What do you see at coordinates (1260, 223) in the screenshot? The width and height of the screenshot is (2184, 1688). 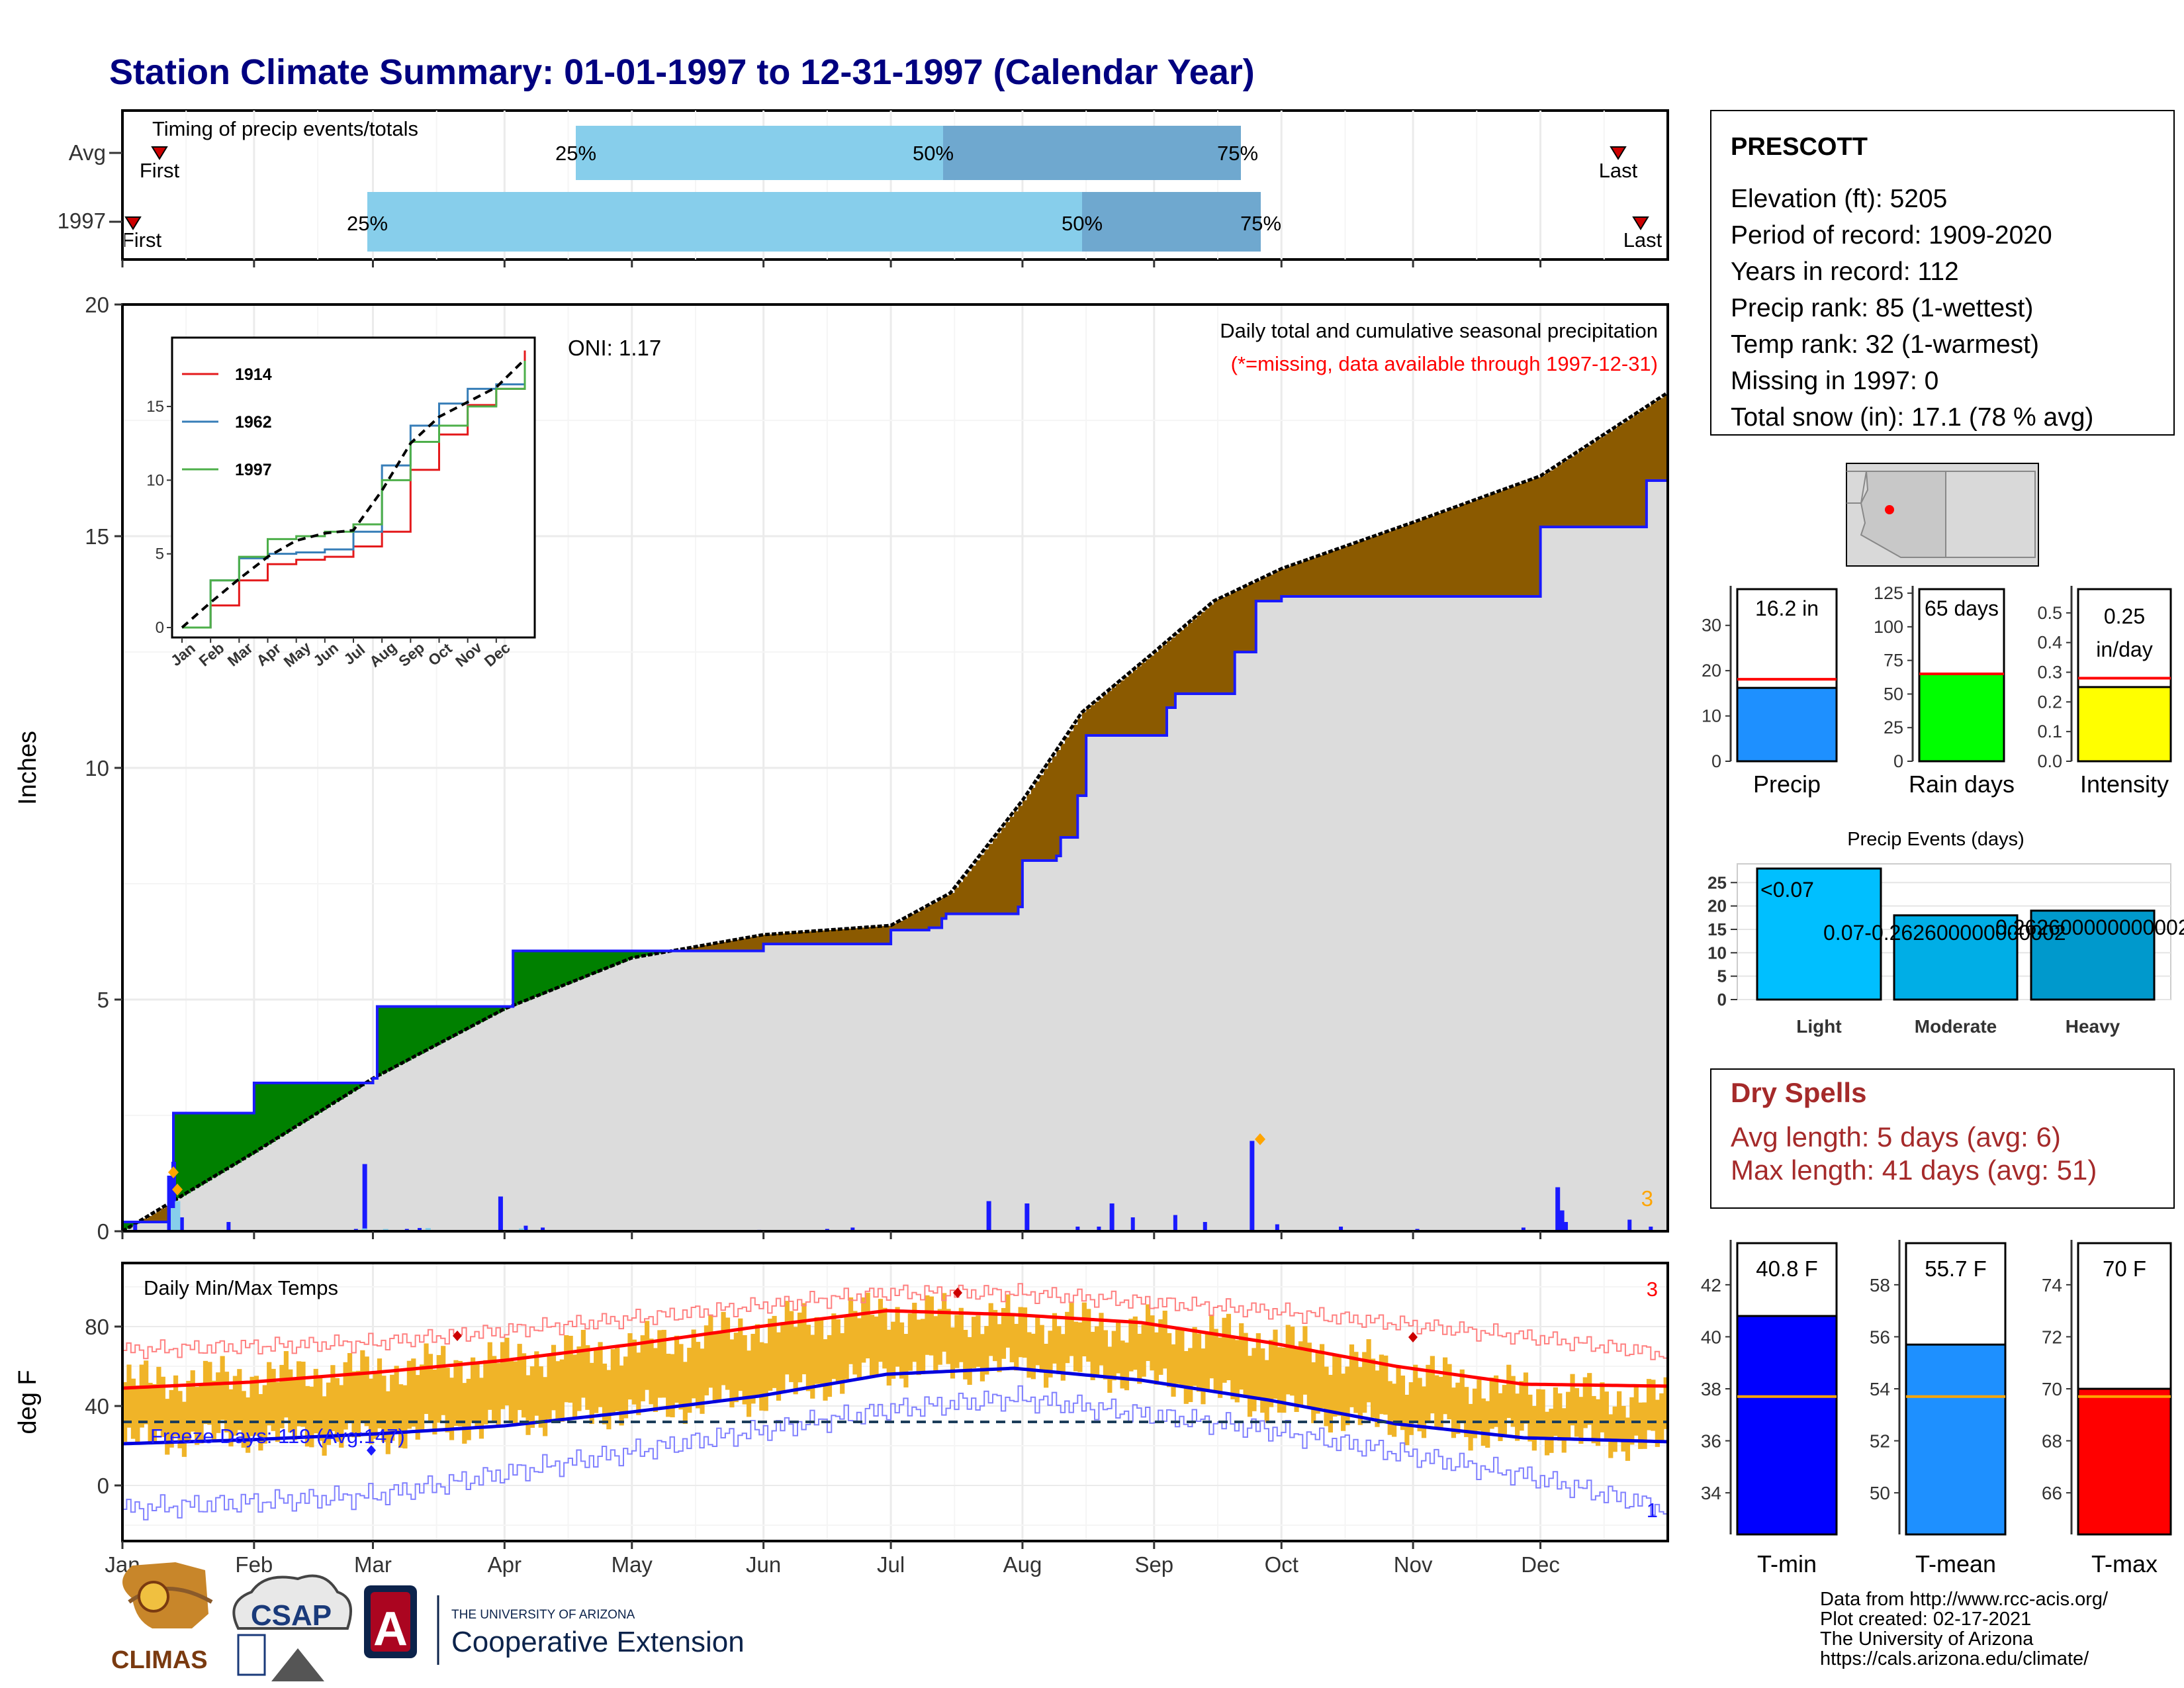 I see `timing-1997-75: 75%` at bounding box center [1260, 223].